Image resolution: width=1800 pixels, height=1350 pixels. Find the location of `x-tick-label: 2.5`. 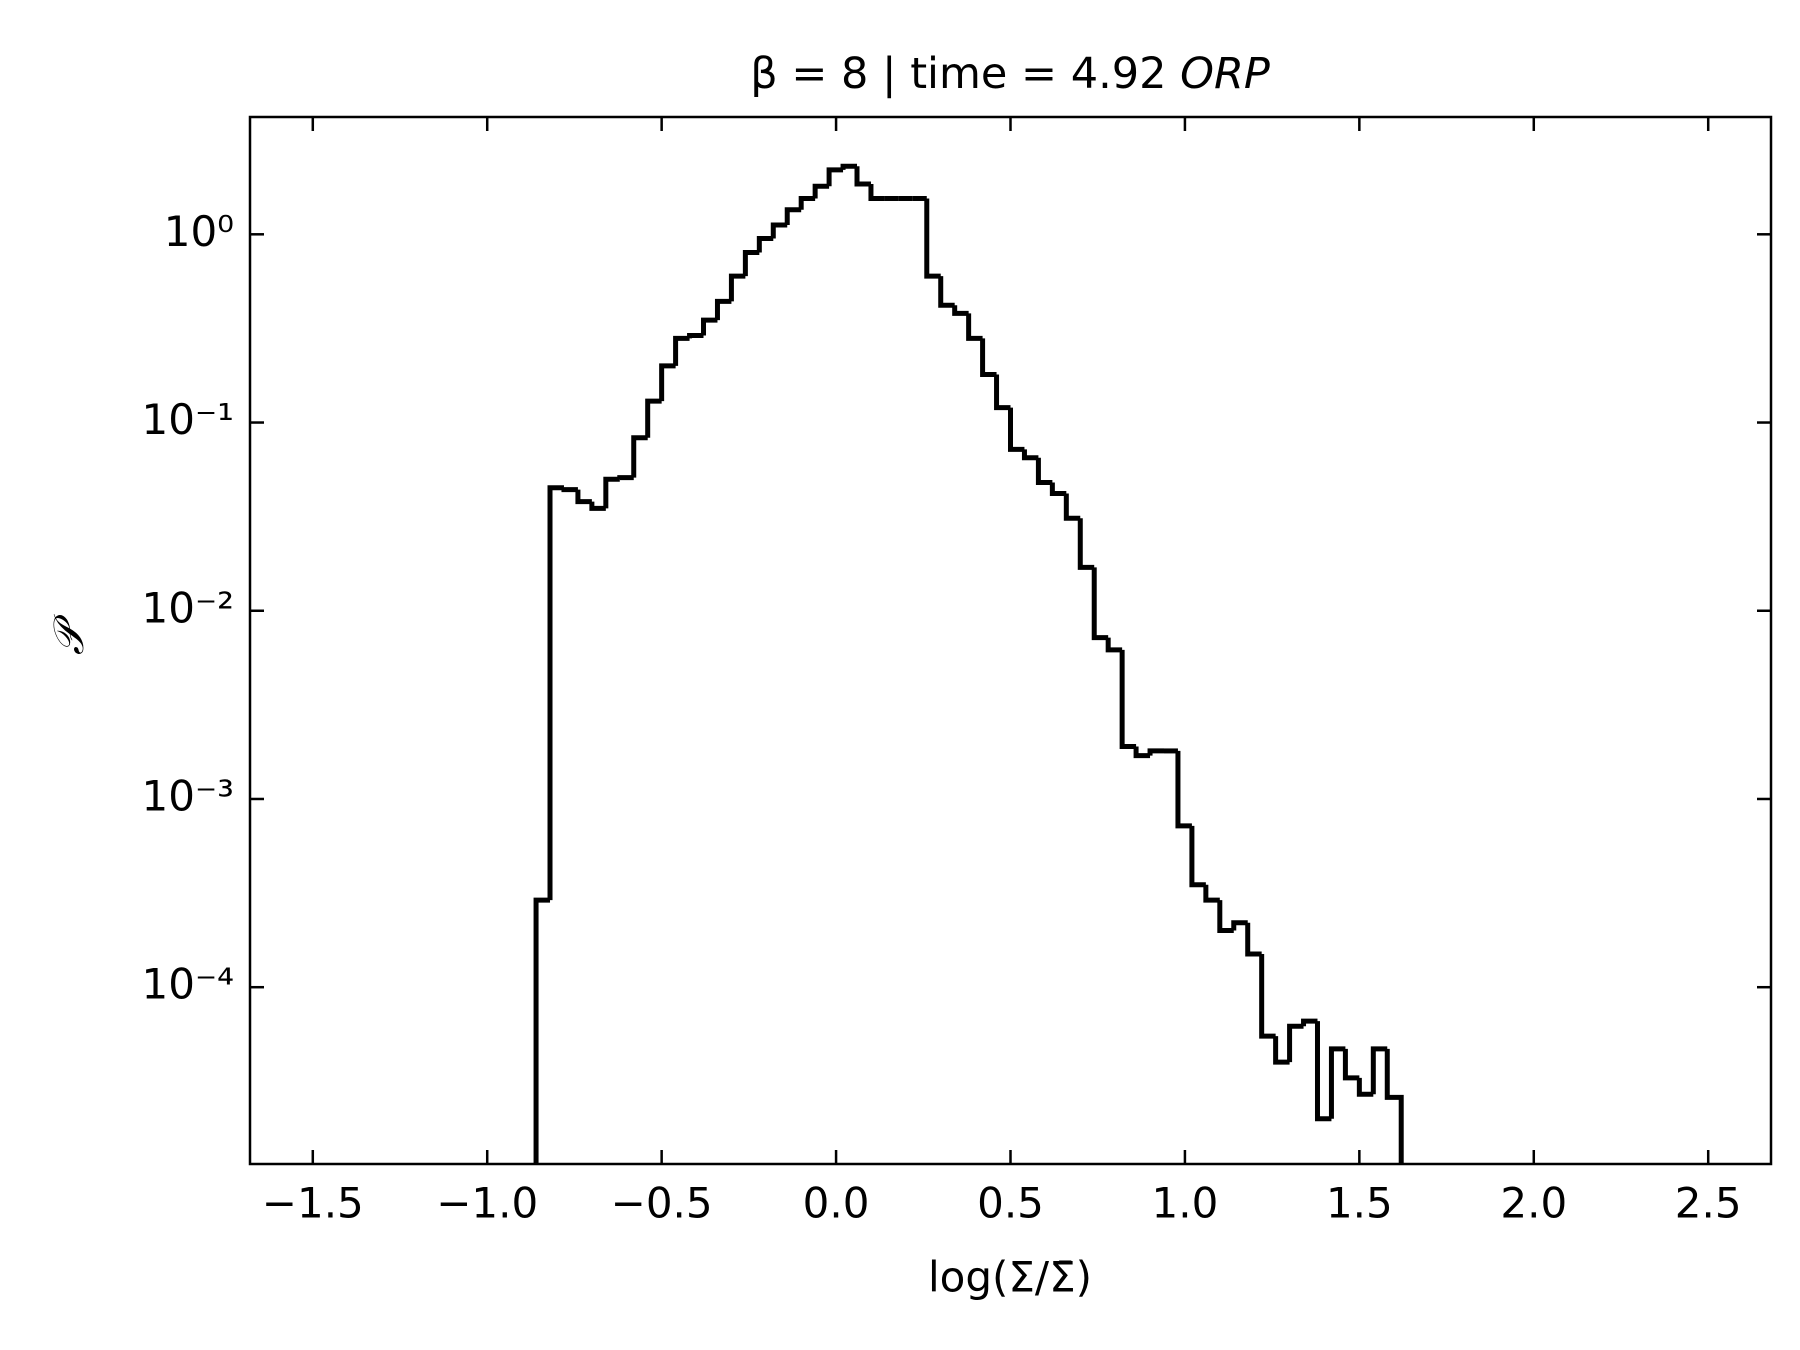

x-tick-label: 2.5 is located at coordinates (1708, 1203).